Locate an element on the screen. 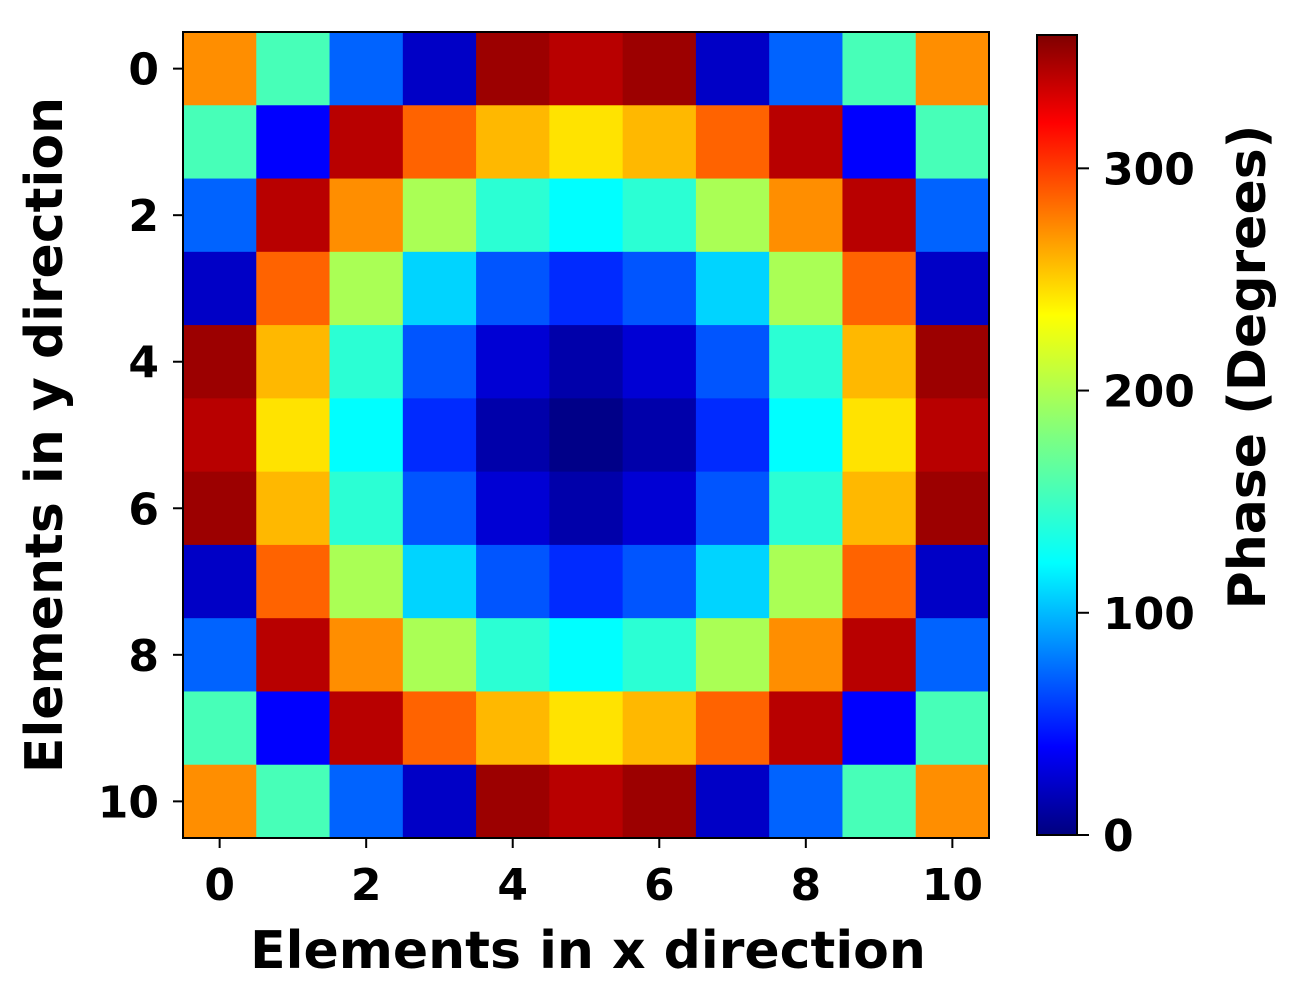 The image size is (1298, 997). colorbar-ticks: 0 100 200 300 is located at coordinates (1136, 503).